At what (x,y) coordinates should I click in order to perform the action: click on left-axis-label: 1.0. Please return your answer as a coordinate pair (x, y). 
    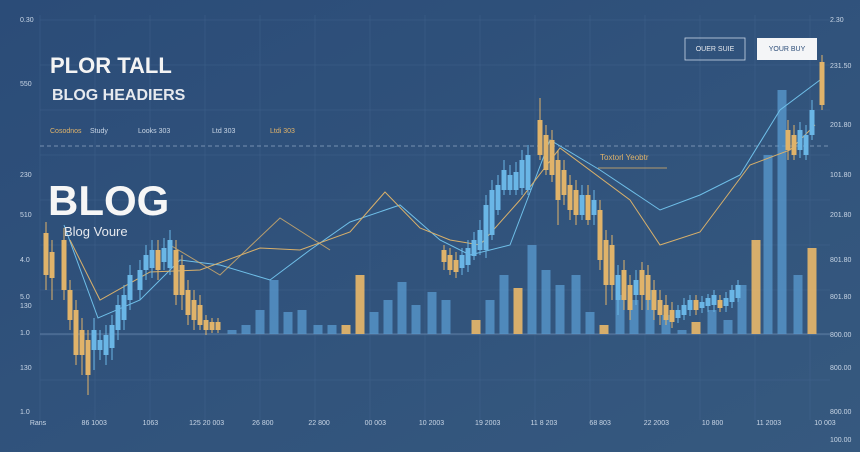
    Looking at the image, I should click on (25, 412).